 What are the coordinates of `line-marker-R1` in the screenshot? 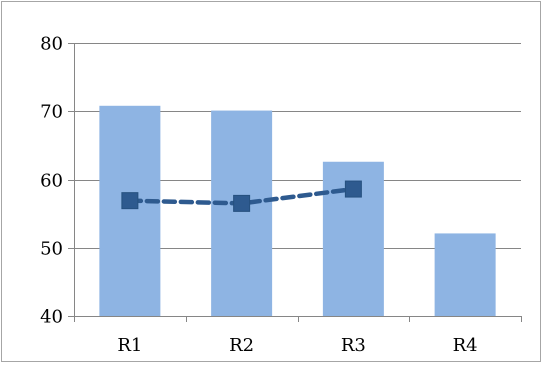 It's located at (130, 201).